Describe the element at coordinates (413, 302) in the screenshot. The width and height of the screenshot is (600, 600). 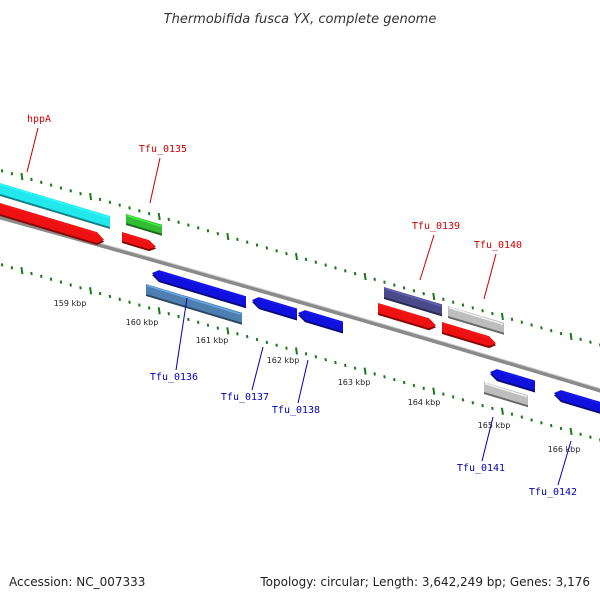
I see `gene-bar-tfu0139` at that location.